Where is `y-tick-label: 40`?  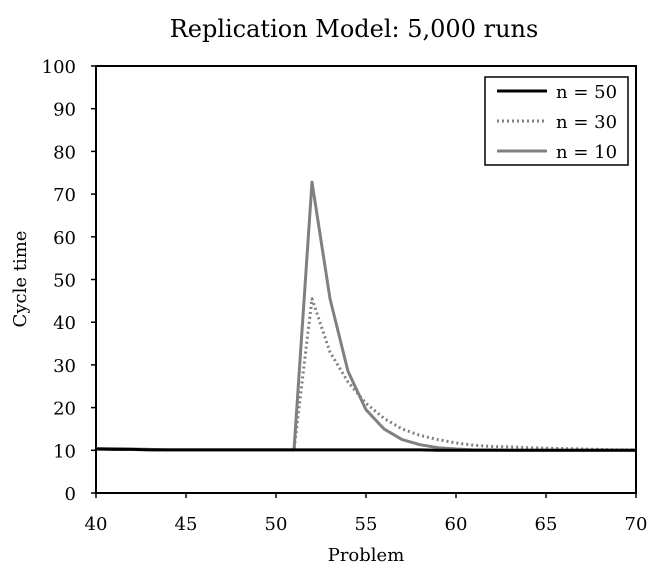 y-tick-label: 40 is located at coordinates (64, 323).